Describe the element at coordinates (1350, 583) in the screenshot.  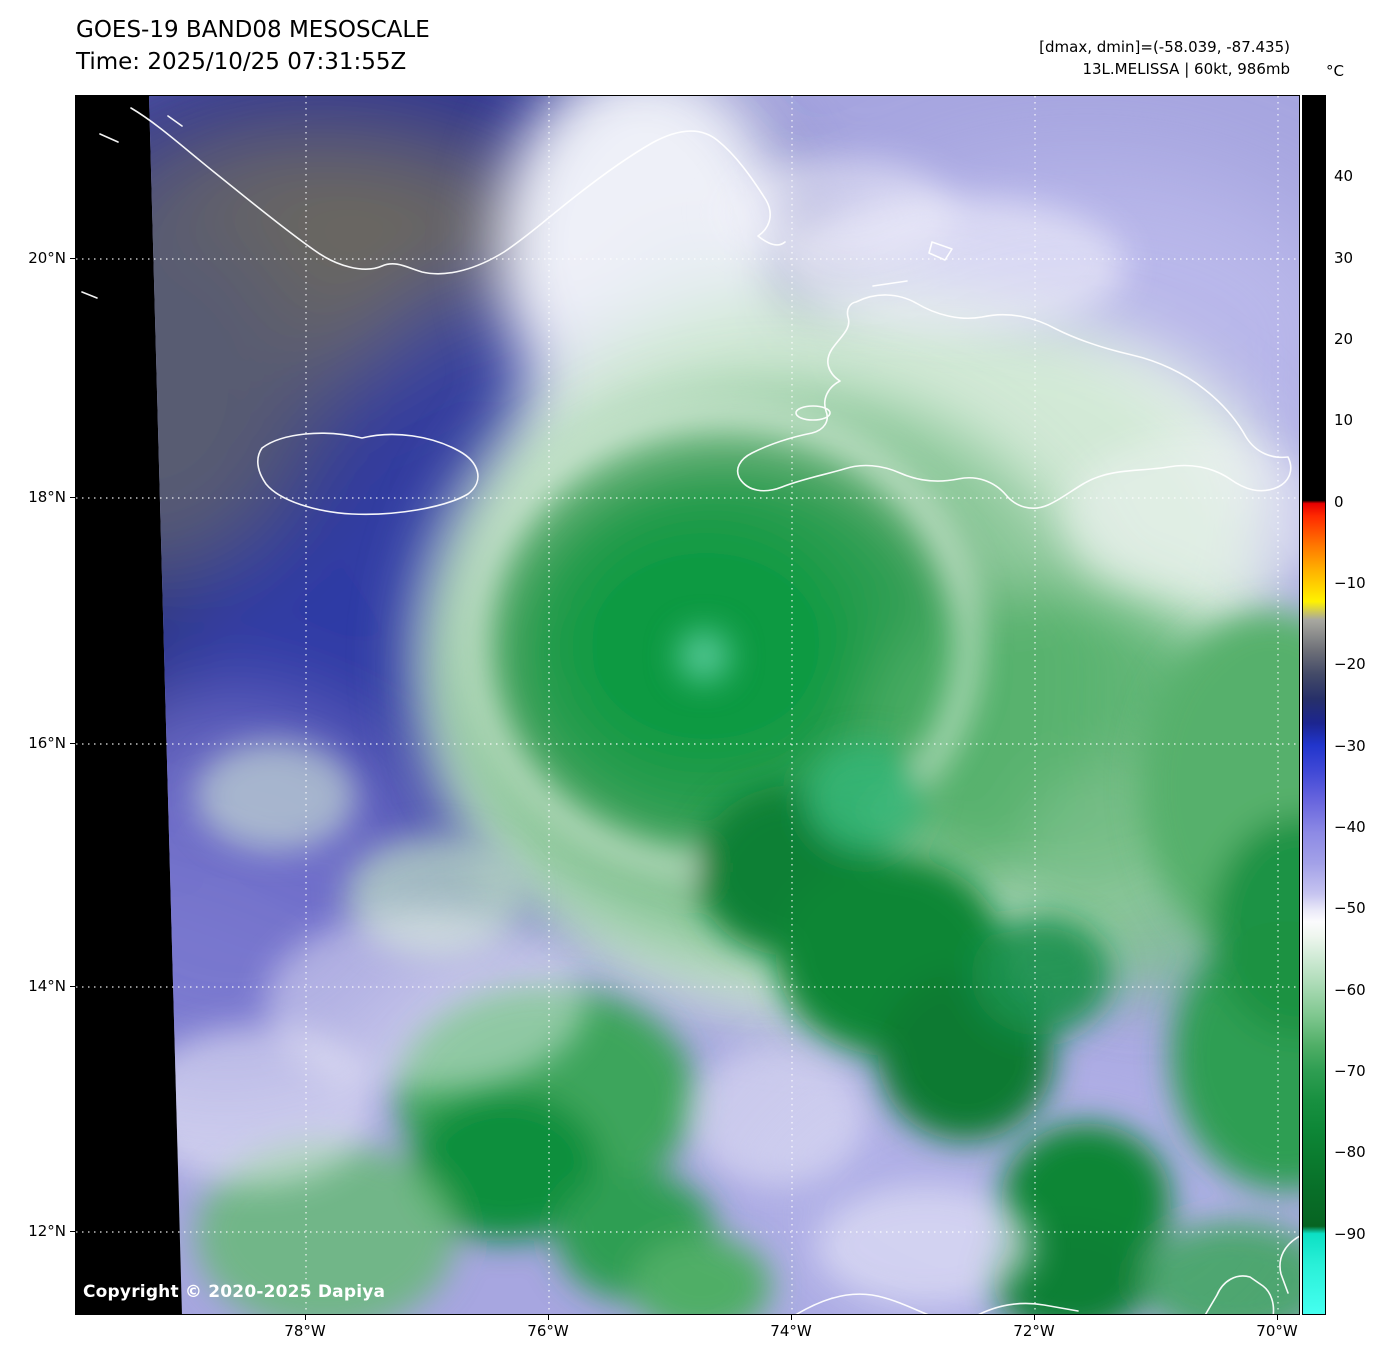
I see `colorbar-tick: −10` at that location.